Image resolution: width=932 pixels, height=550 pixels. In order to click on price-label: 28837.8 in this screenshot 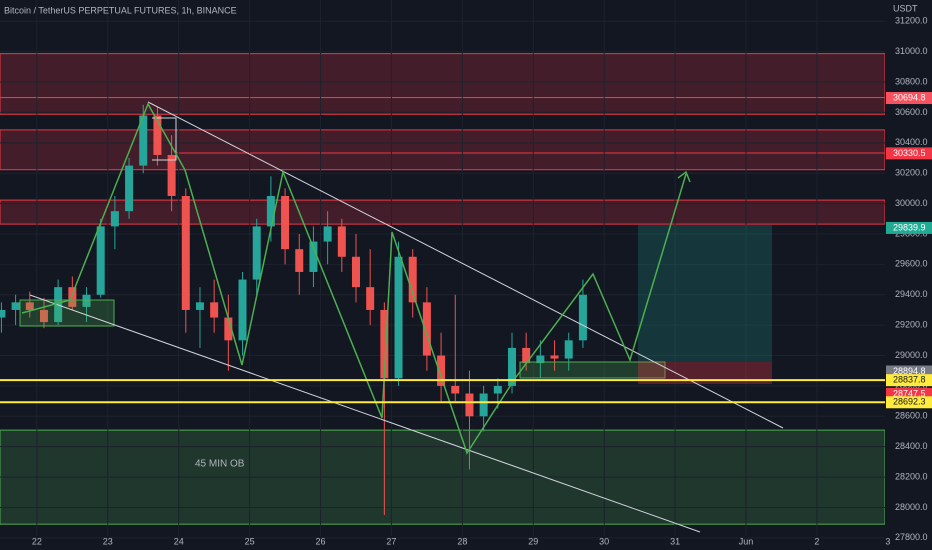, I will do `click(909, 380)`.